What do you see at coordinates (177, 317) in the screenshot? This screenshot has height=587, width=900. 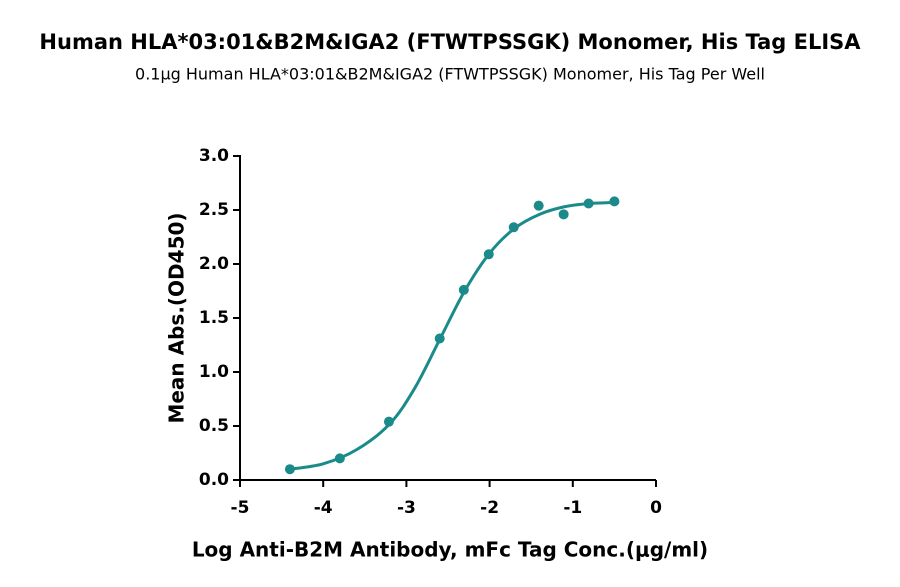 I see `y-axis-label: Mean Abs.(OD450)` at bounding box center [177, 317].